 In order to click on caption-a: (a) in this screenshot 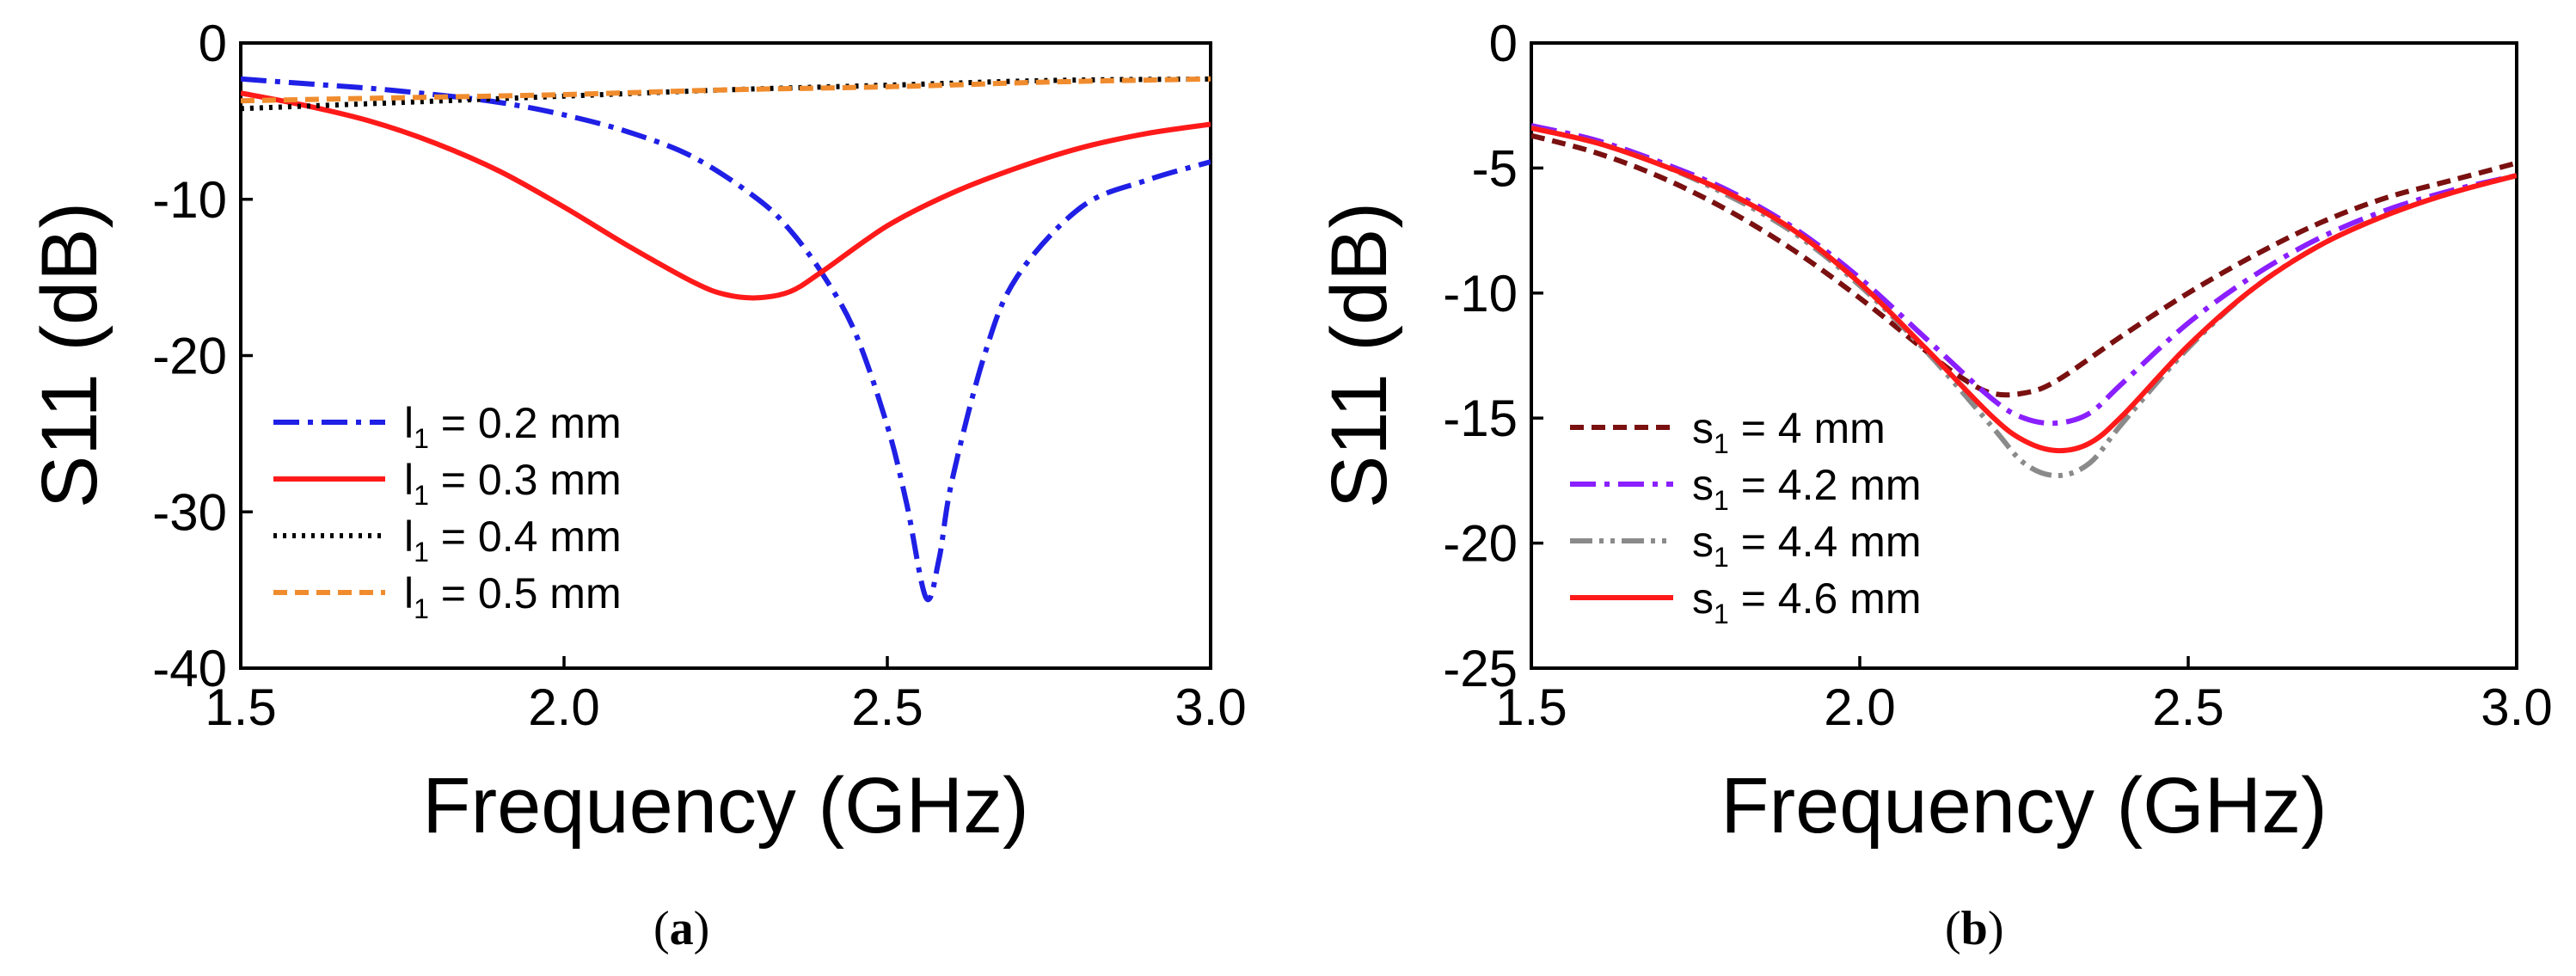, I will do `click(681, 928)`.